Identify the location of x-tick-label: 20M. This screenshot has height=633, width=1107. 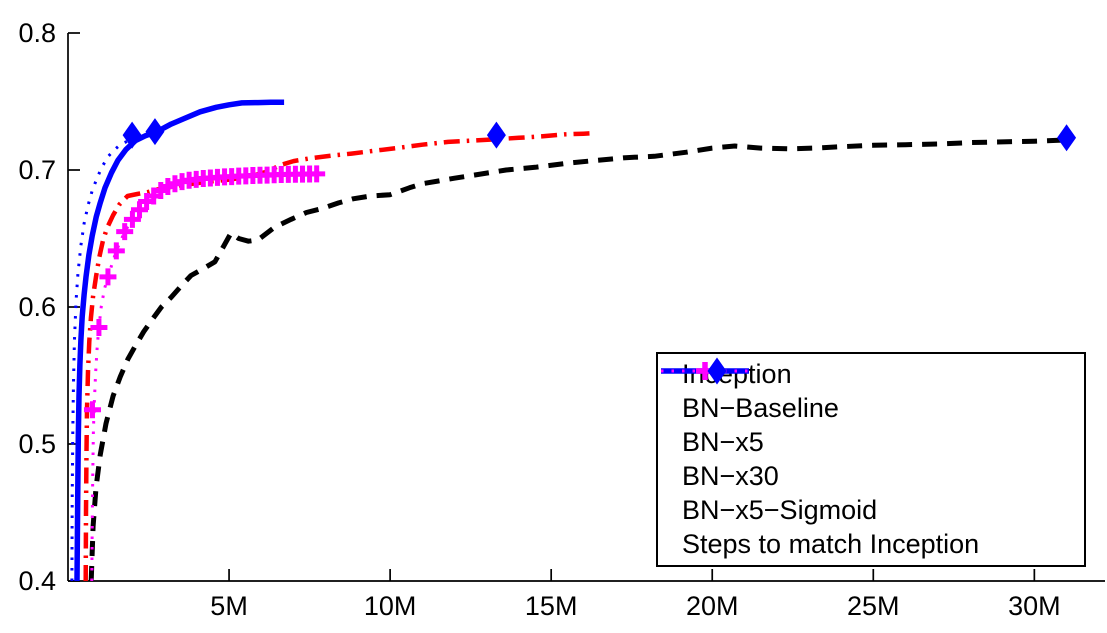
(712, 606).